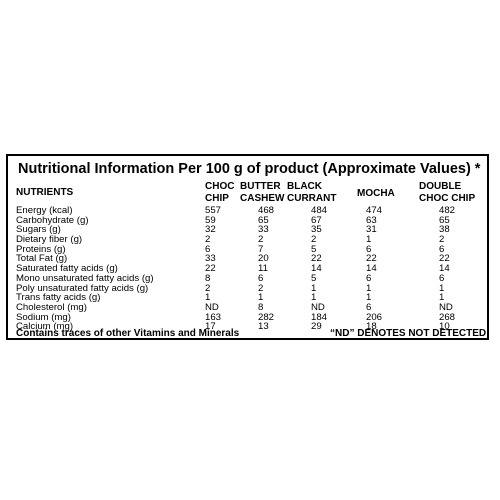  Describe the element at coordinates (304, 186) in the screenshot. I see `product-header-line: BLACK` at that location.